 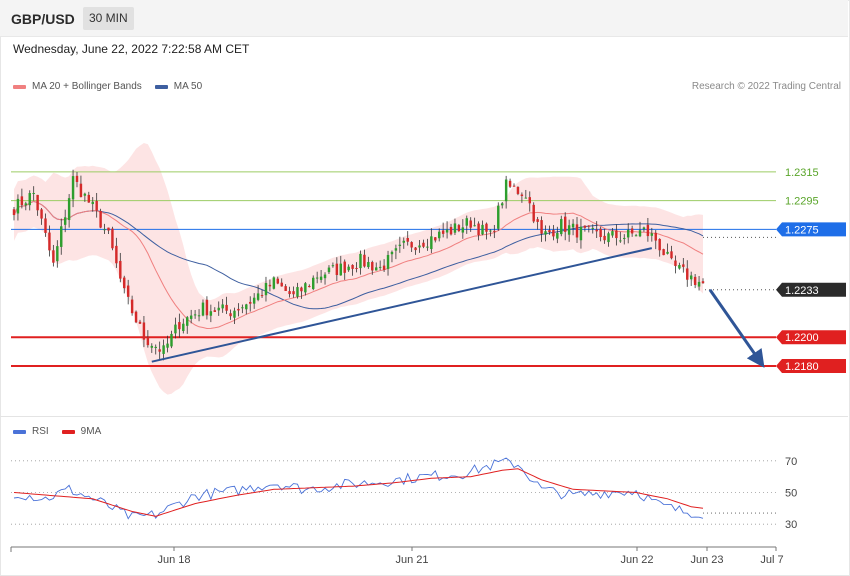 I want to click on legend-rsi-ma-label: 9MA, so click(x=91, y=431).